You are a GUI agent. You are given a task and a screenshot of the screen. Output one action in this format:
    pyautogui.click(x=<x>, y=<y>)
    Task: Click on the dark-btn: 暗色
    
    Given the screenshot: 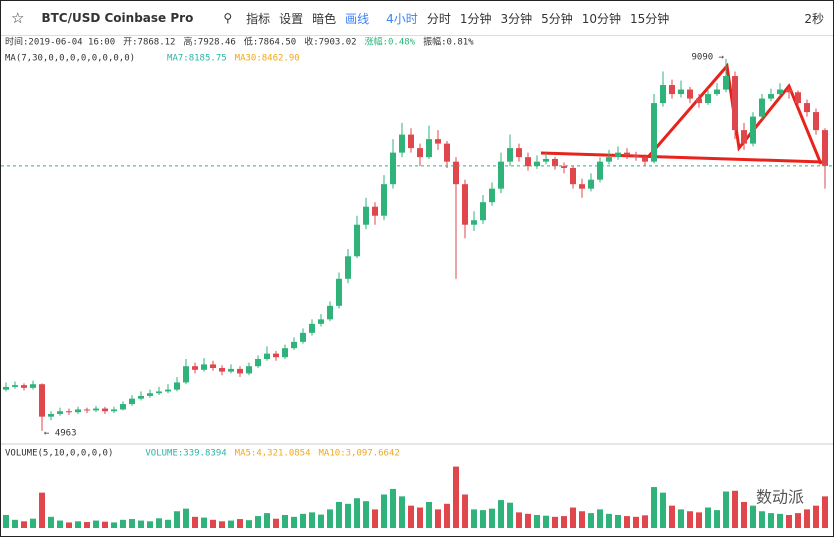 What is the action you would take?
    pyautogui.click(x=324, y=18)
    